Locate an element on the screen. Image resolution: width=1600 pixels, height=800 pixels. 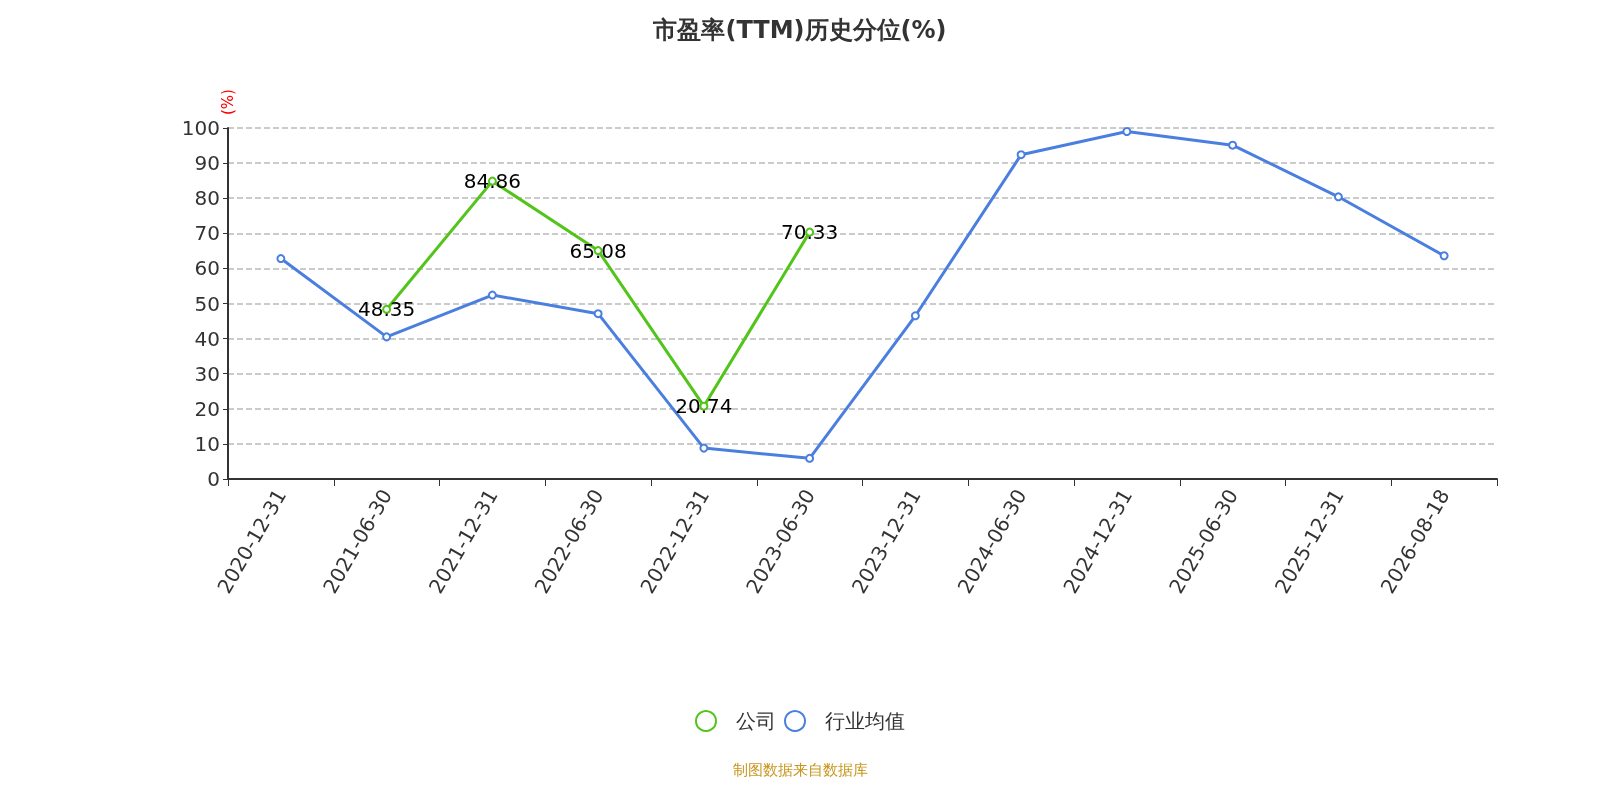
text: 制图数据来自数据库 is located at coordinates (800, 769).